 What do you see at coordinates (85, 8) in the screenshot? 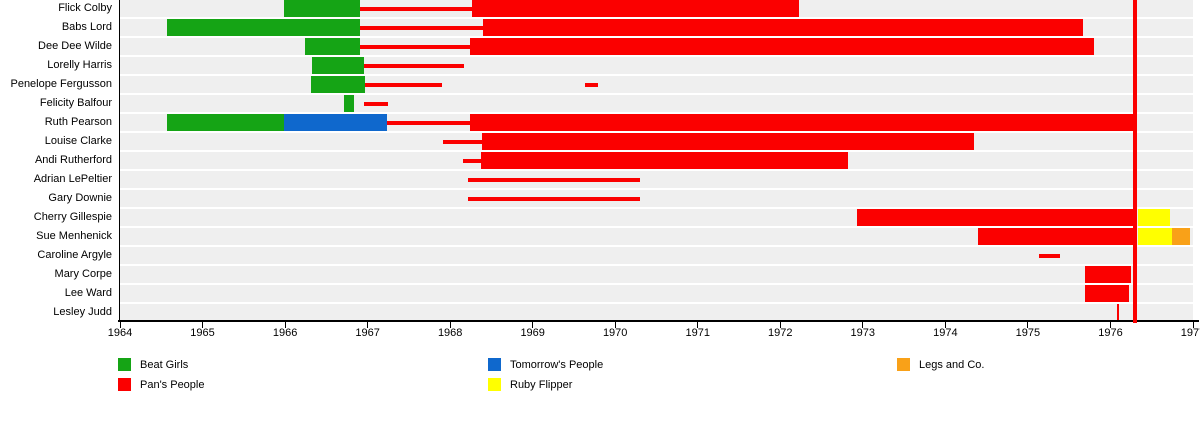
I see `row-label: Flick Colby` at bounding box center [85, 8].